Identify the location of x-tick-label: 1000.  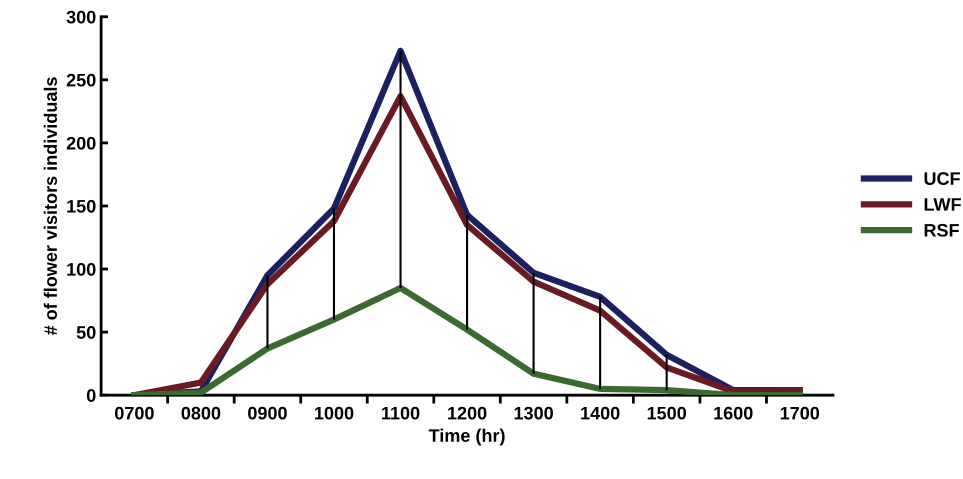
(334, 413).